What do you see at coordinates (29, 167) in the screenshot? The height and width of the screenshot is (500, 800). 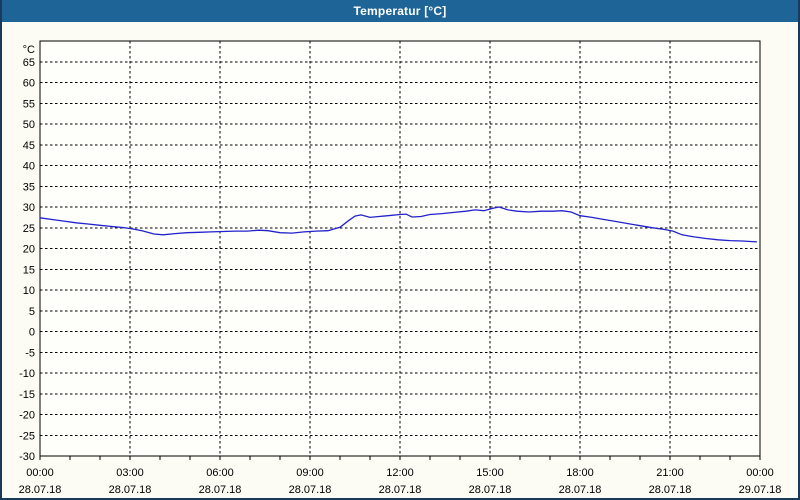 I see `y-tick-label: 40` at bounding box center [29, 167].